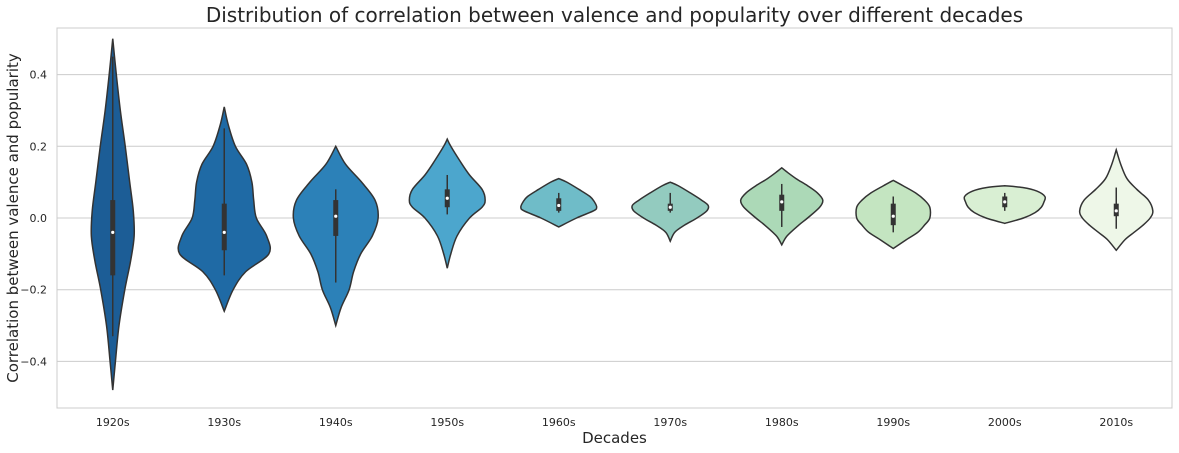 Image resolution: width=1179 pixels, height=453 pixels. I want to click on x-tick-label: 1950s, so click(447, 422).